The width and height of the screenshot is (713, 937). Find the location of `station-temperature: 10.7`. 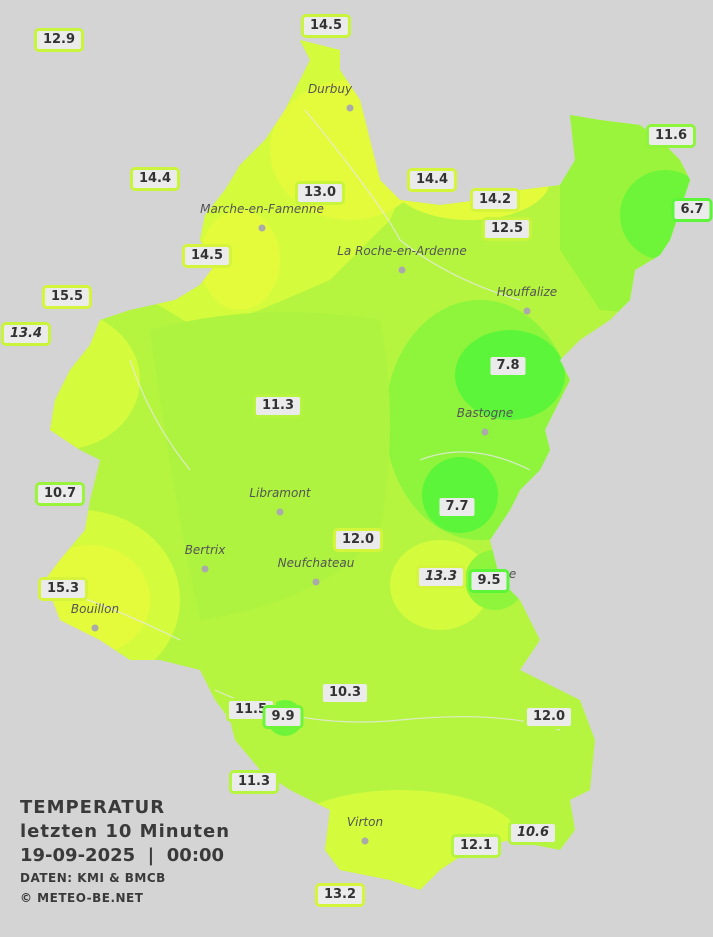

station-temperature: 10.7 is located at coordinates (60, 494).